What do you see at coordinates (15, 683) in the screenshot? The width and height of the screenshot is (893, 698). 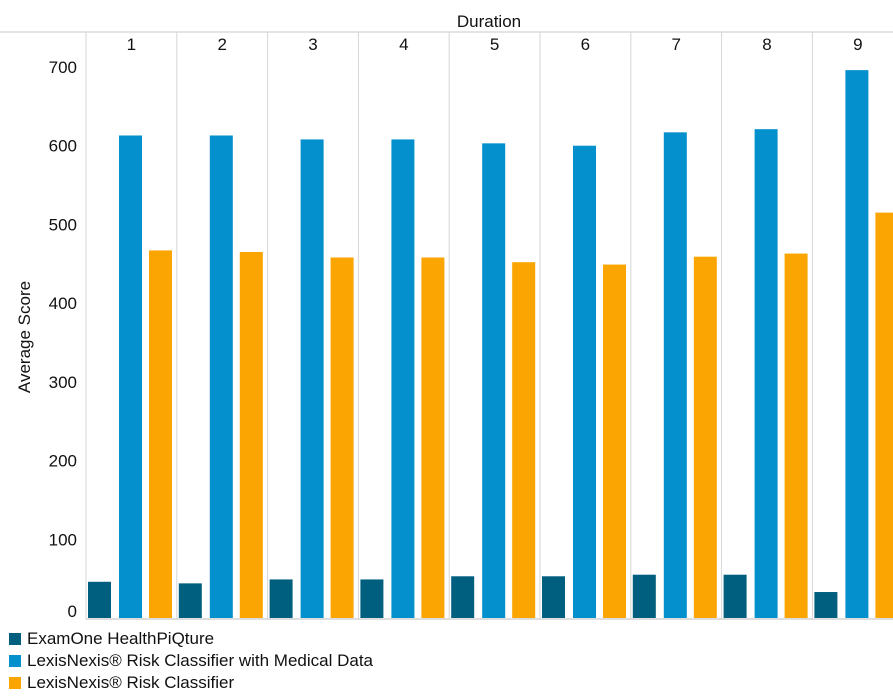 I see `legend-swatch-lexisnexis` at bounding box center [15, 683].